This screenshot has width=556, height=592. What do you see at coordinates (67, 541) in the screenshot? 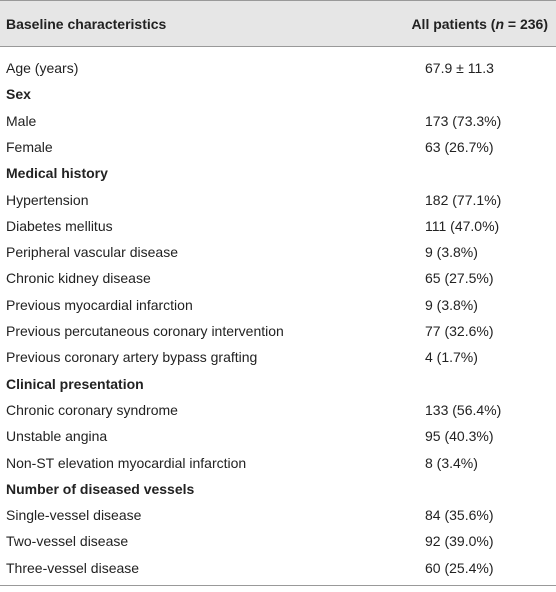
I see `row-label: Two-vessel disease` at bounding box center [67, 541].